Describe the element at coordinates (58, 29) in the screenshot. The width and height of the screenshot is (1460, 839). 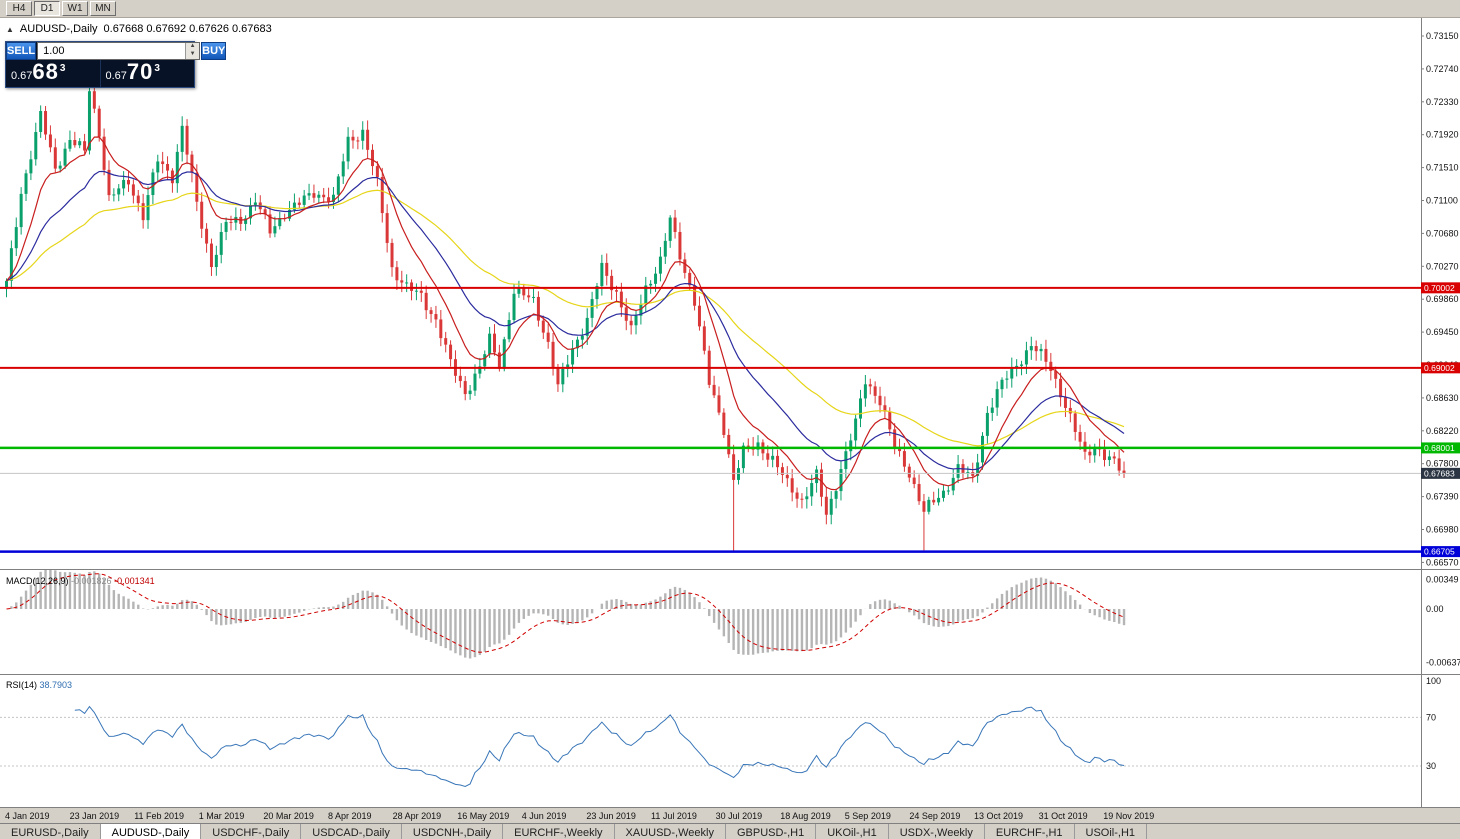
I see `chart-symbol-label: AUDUSD-,Daily` at that location.